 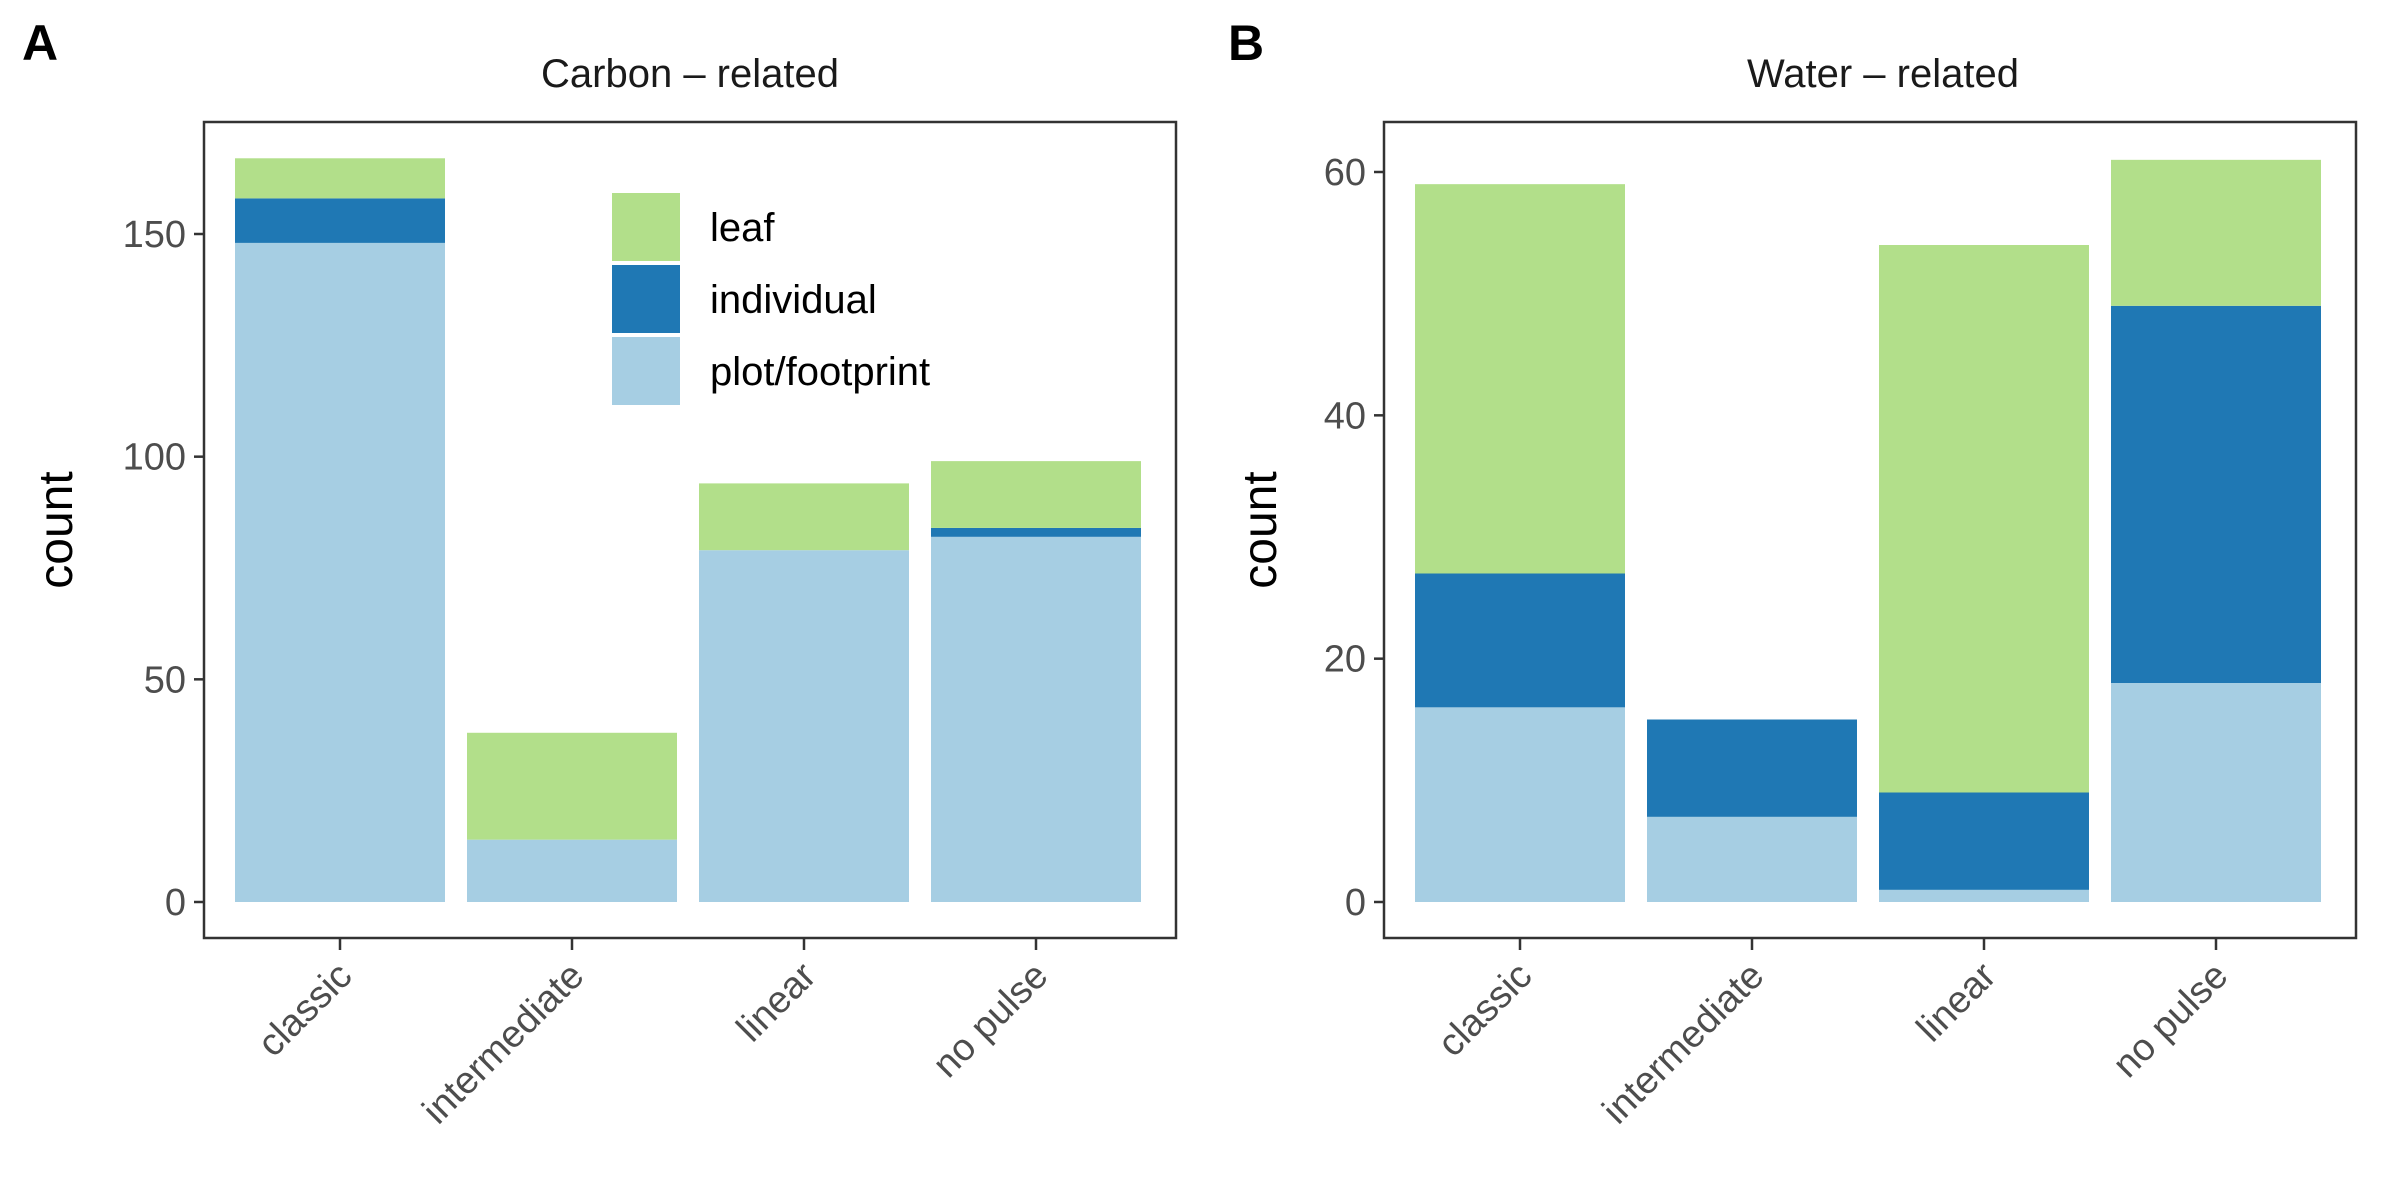 What do you see at coordinates (690, 74) in the screenshot?
I see `panel-a-title: Carbon – related` at bounding box center [690, 74].